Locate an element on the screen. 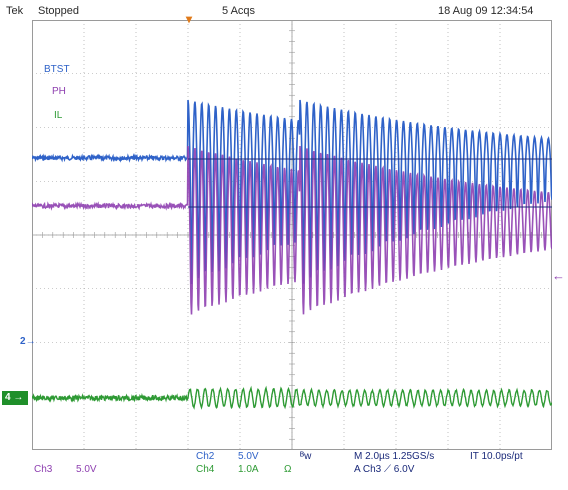  trigger-level-arrow-icon: ← is located at coordinates (558, 275).